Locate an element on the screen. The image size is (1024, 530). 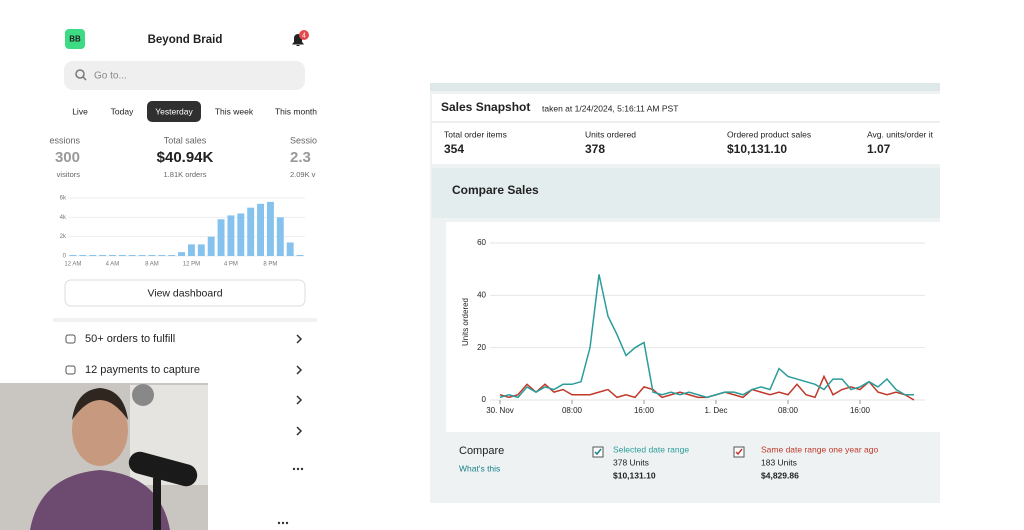
compare-header is located at coordinates (686, 193).